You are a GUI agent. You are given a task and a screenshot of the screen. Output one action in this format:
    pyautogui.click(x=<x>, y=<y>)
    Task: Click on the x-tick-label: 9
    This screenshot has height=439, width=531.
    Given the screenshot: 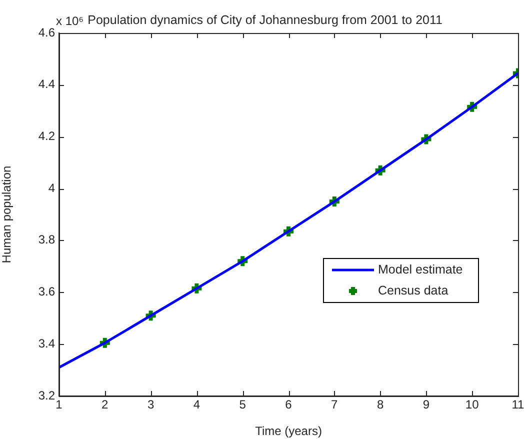 What is the action you would take?
    pyautogui.click(x=426, y=405)
    